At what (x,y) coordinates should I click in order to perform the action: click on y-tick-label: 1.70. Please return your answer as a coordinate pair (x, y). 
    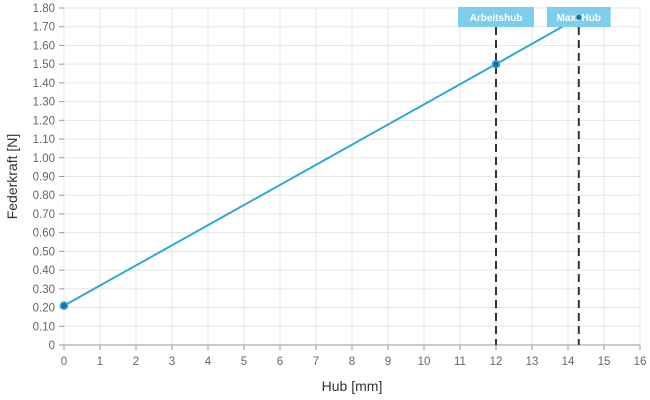
    Looking at the image, I should click on (44, 28).